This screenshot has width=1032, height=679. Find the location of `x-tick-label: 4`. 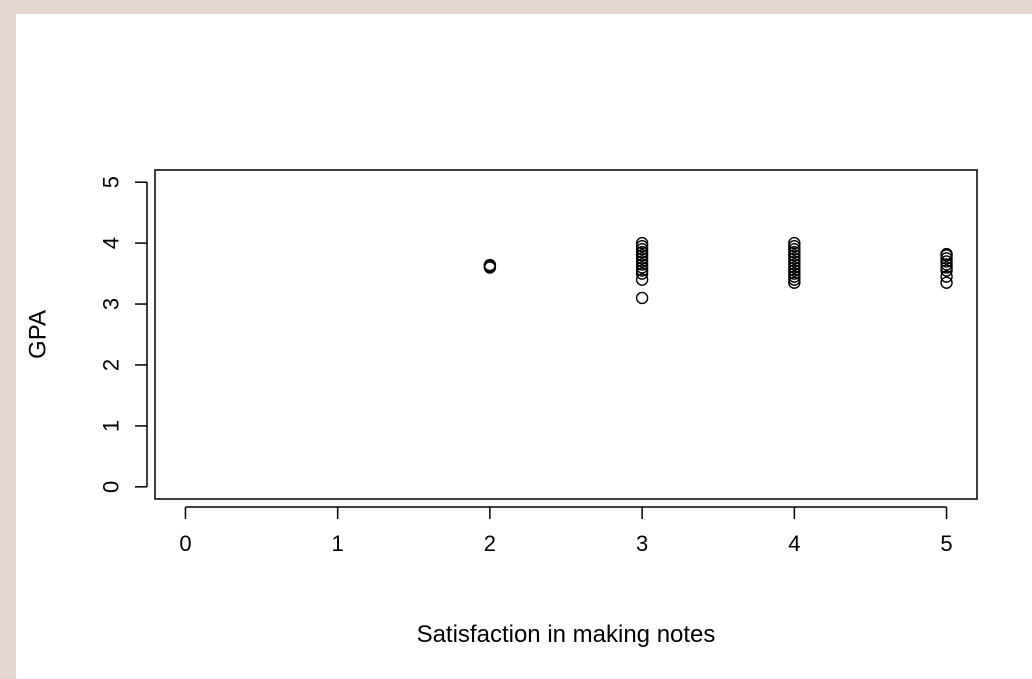

x-tick-label: 4 is located at coordinates (794, 543).